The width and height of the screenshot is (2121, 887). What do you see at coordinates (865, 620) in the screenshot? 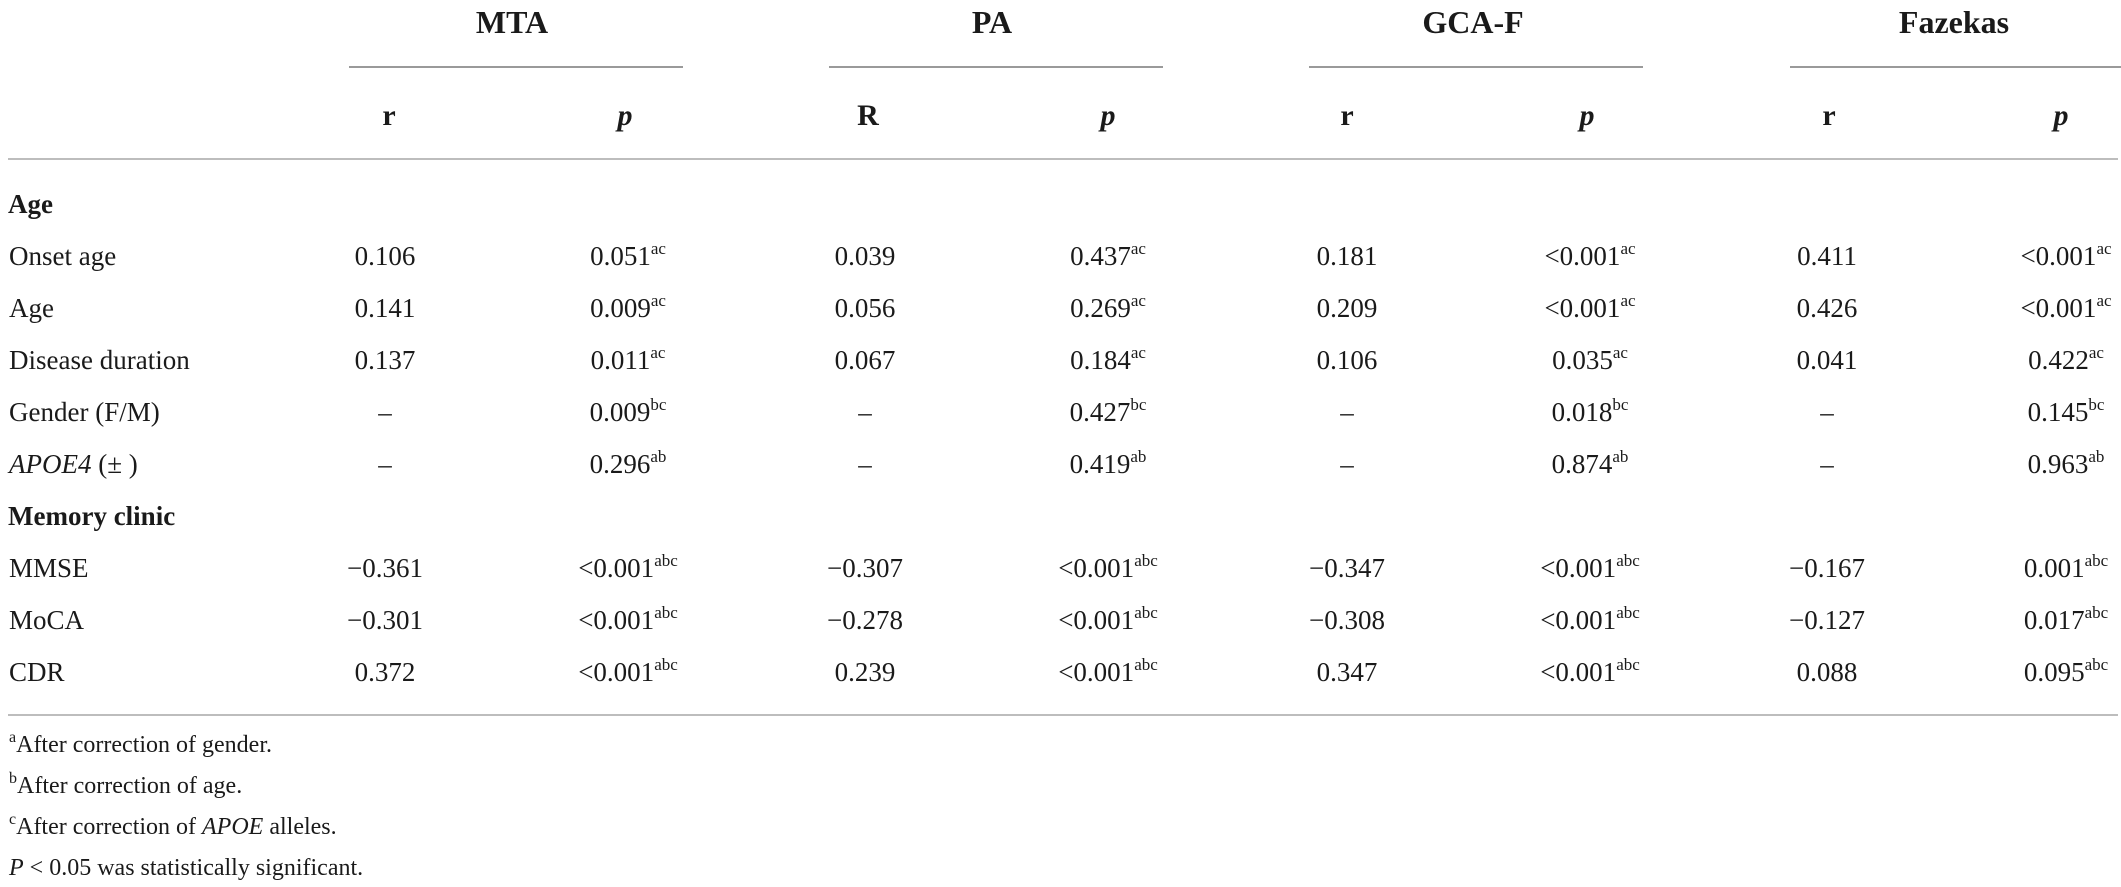
I see `cell-r: −0.278` at bounding box center [865, 620].